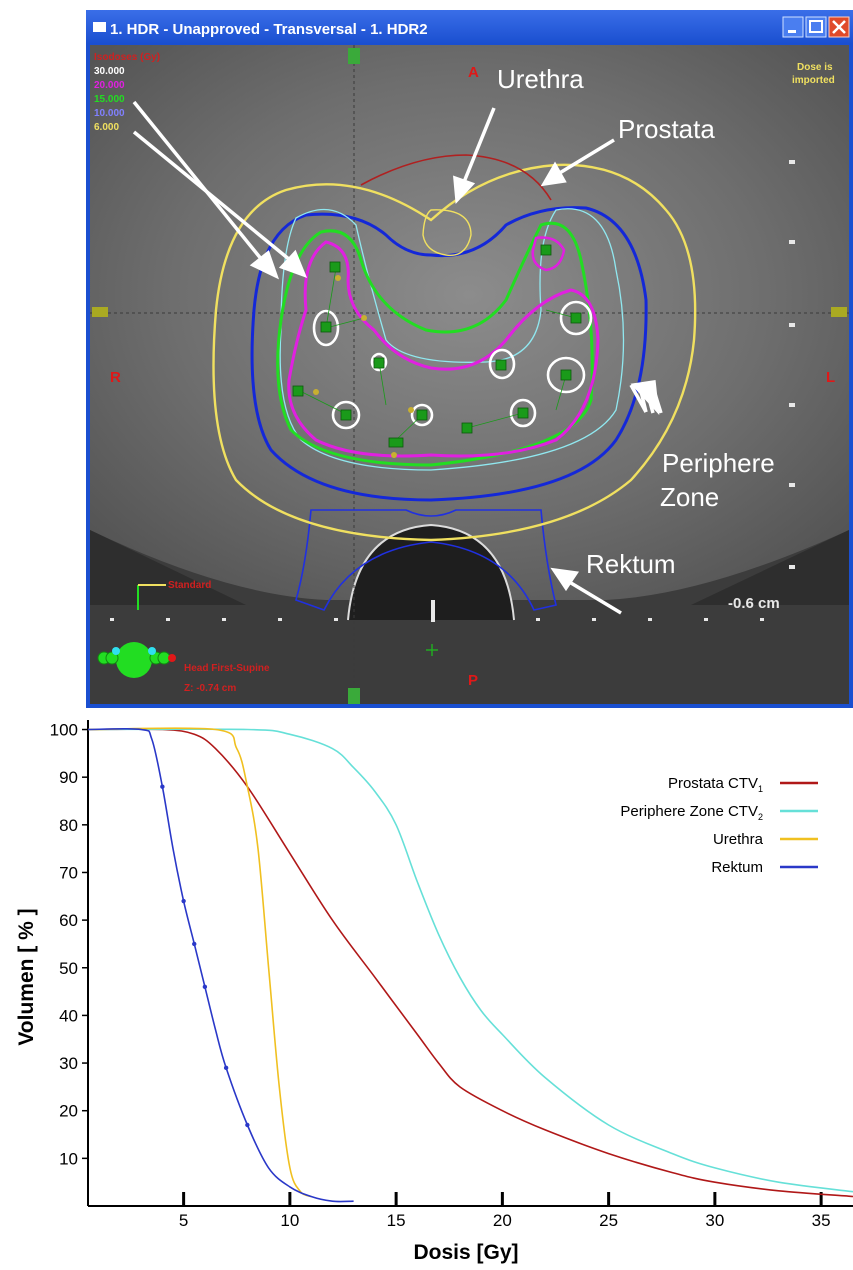 This screenshot has height=1270, width=853. Describe the element at coordinates (69, 944) in the screenshot. I see `y-axis-ticks: 10 20 30 40 50 60 70 80 90 100` at that location.